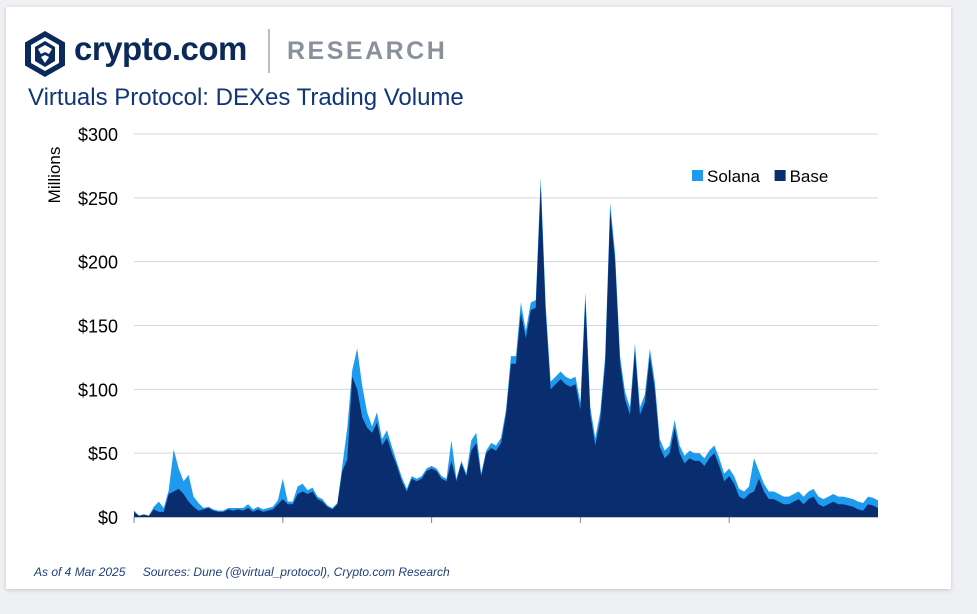  I want to click on lion-shield-icon, so click(45, 54).